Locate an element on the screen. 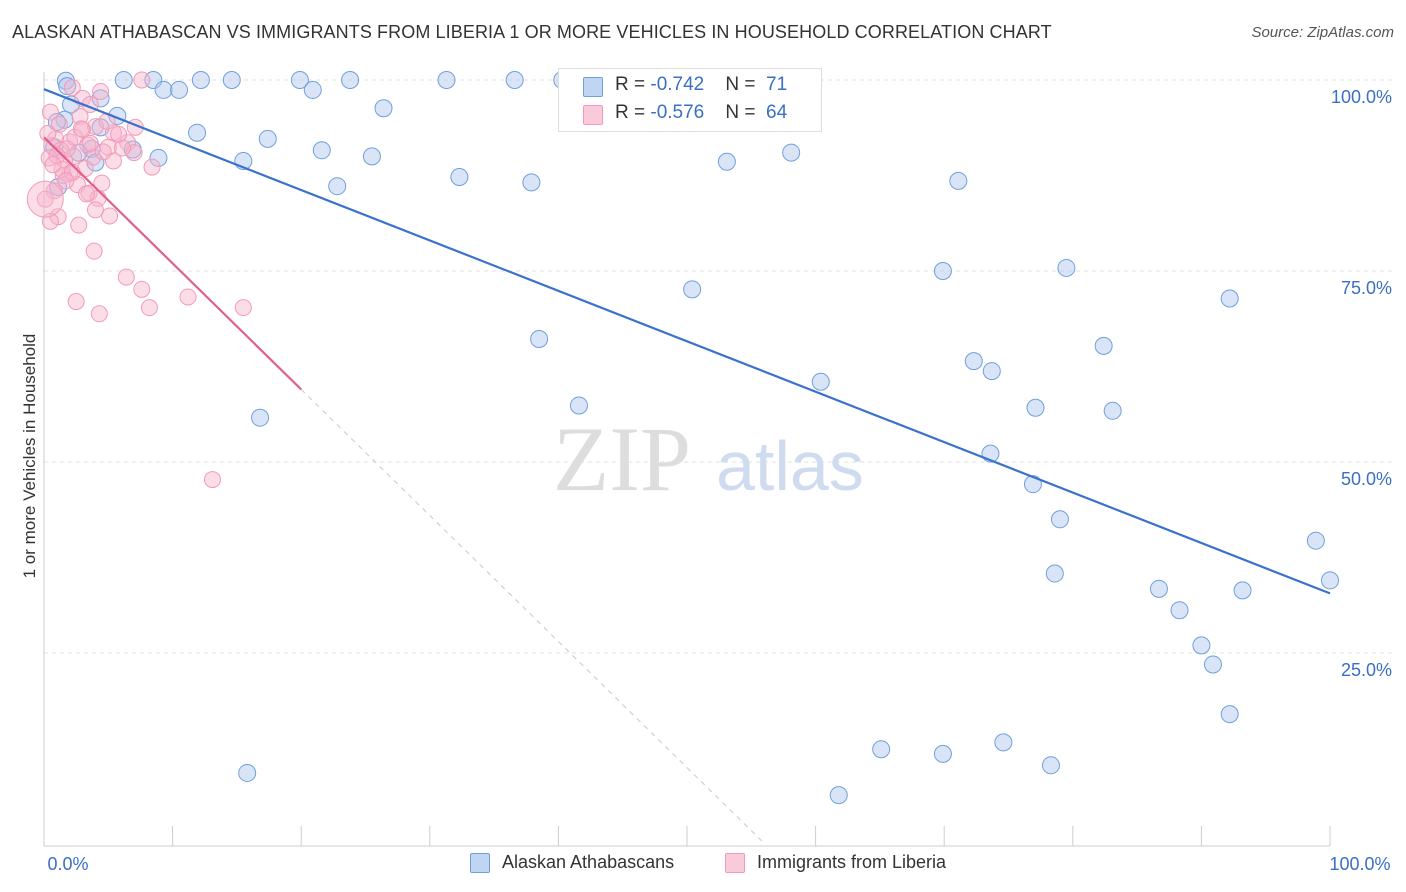 This screenshot has height=892, width=1406. data-point-immigrants-from-liberia-large is located at coordinates (45, 199).